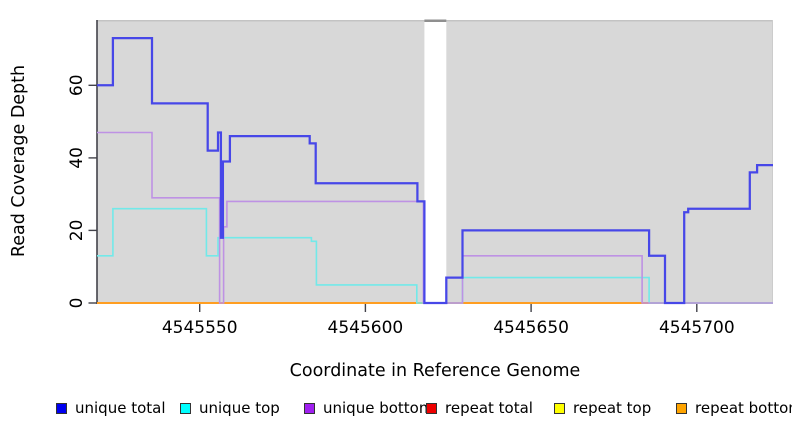  What do you see at coordinates (19, 161) in the screenshot?
I see `y-axis-title: Read Coverage Depth` at bounding box center [19, 161].